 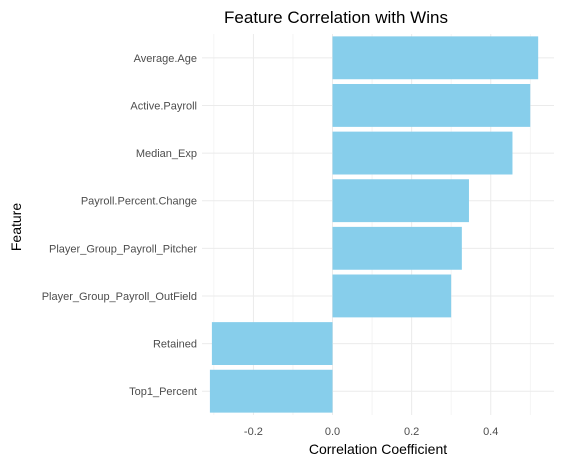 I want to click on x-tick-labels: -0.2 0.0 0.2 0.4, so click(x=371, y=432).